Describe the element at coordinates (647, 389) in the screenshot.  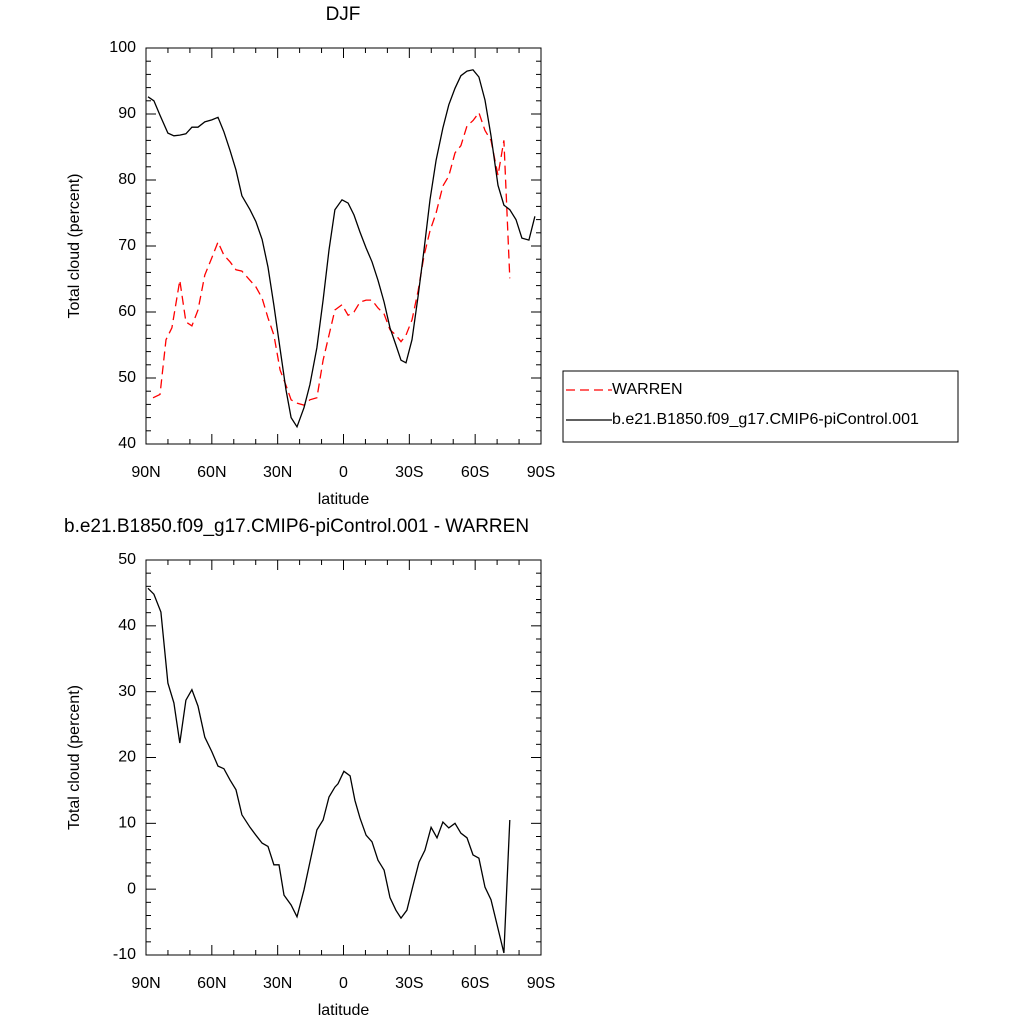
I see `legend-label: WARREN` at that location.